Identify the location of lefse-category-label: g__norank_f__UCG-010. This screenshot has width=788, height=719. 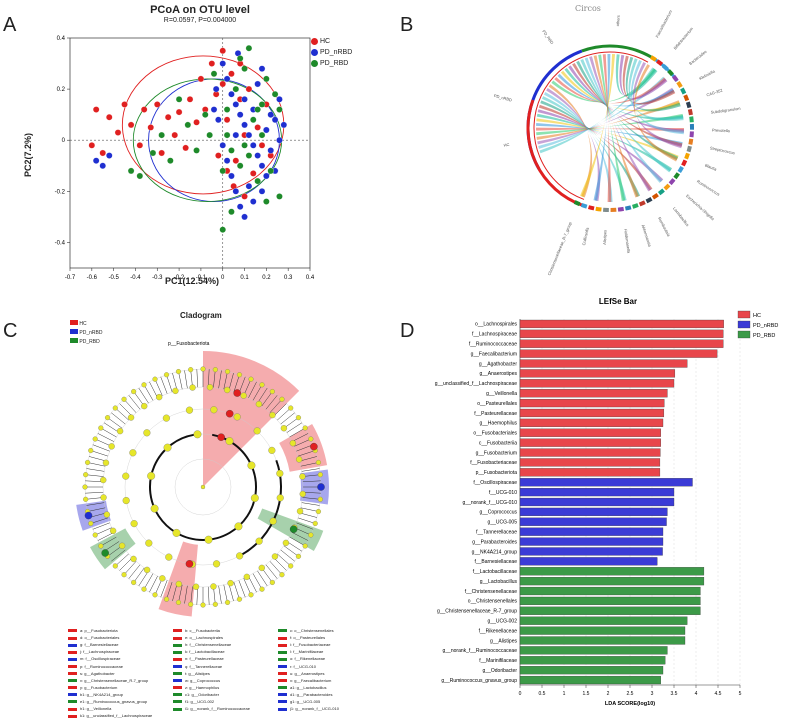
(490, 503).